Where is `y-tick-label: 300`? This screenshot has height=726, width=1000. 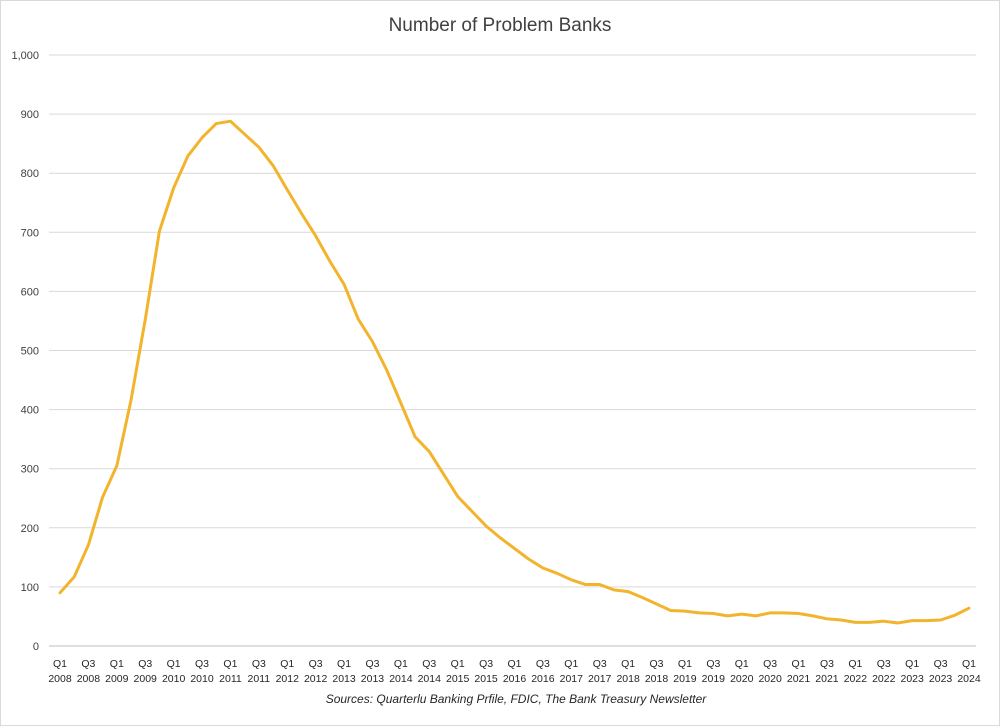
y-tick-label: 300 is located at coordinates (30, 470).